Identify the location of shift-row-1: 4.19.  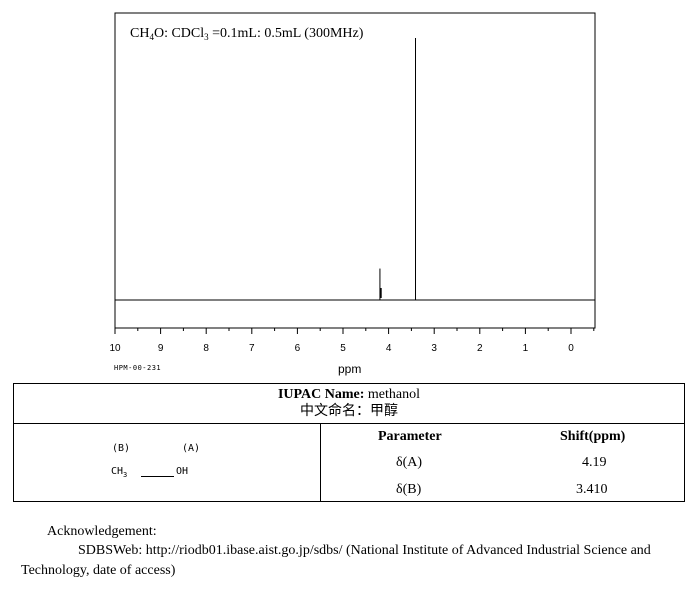
(594, 462).